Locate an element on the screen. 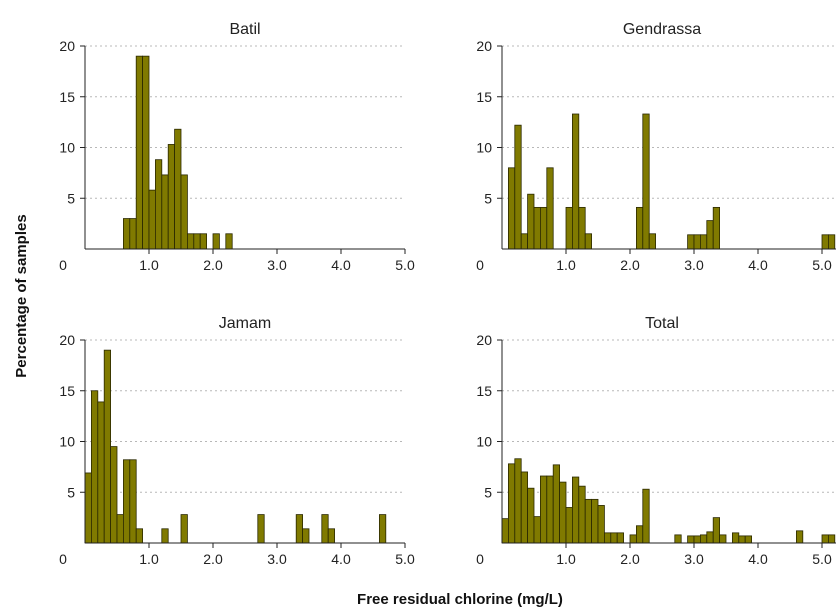  panel-title: Batil is located at coordinates (244, 29).